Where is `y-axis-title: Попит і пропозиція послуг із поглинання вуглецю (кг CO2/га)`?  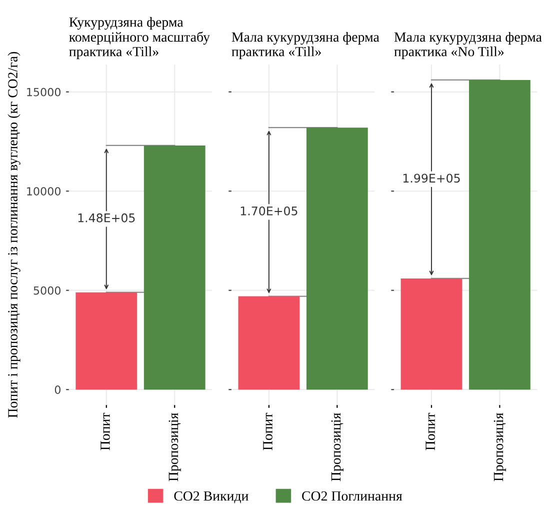
y-axis-title: Попит і пропозиція послуг із поглинання вуглецю (кг CO2/га) is located at coordinates (14, 235).